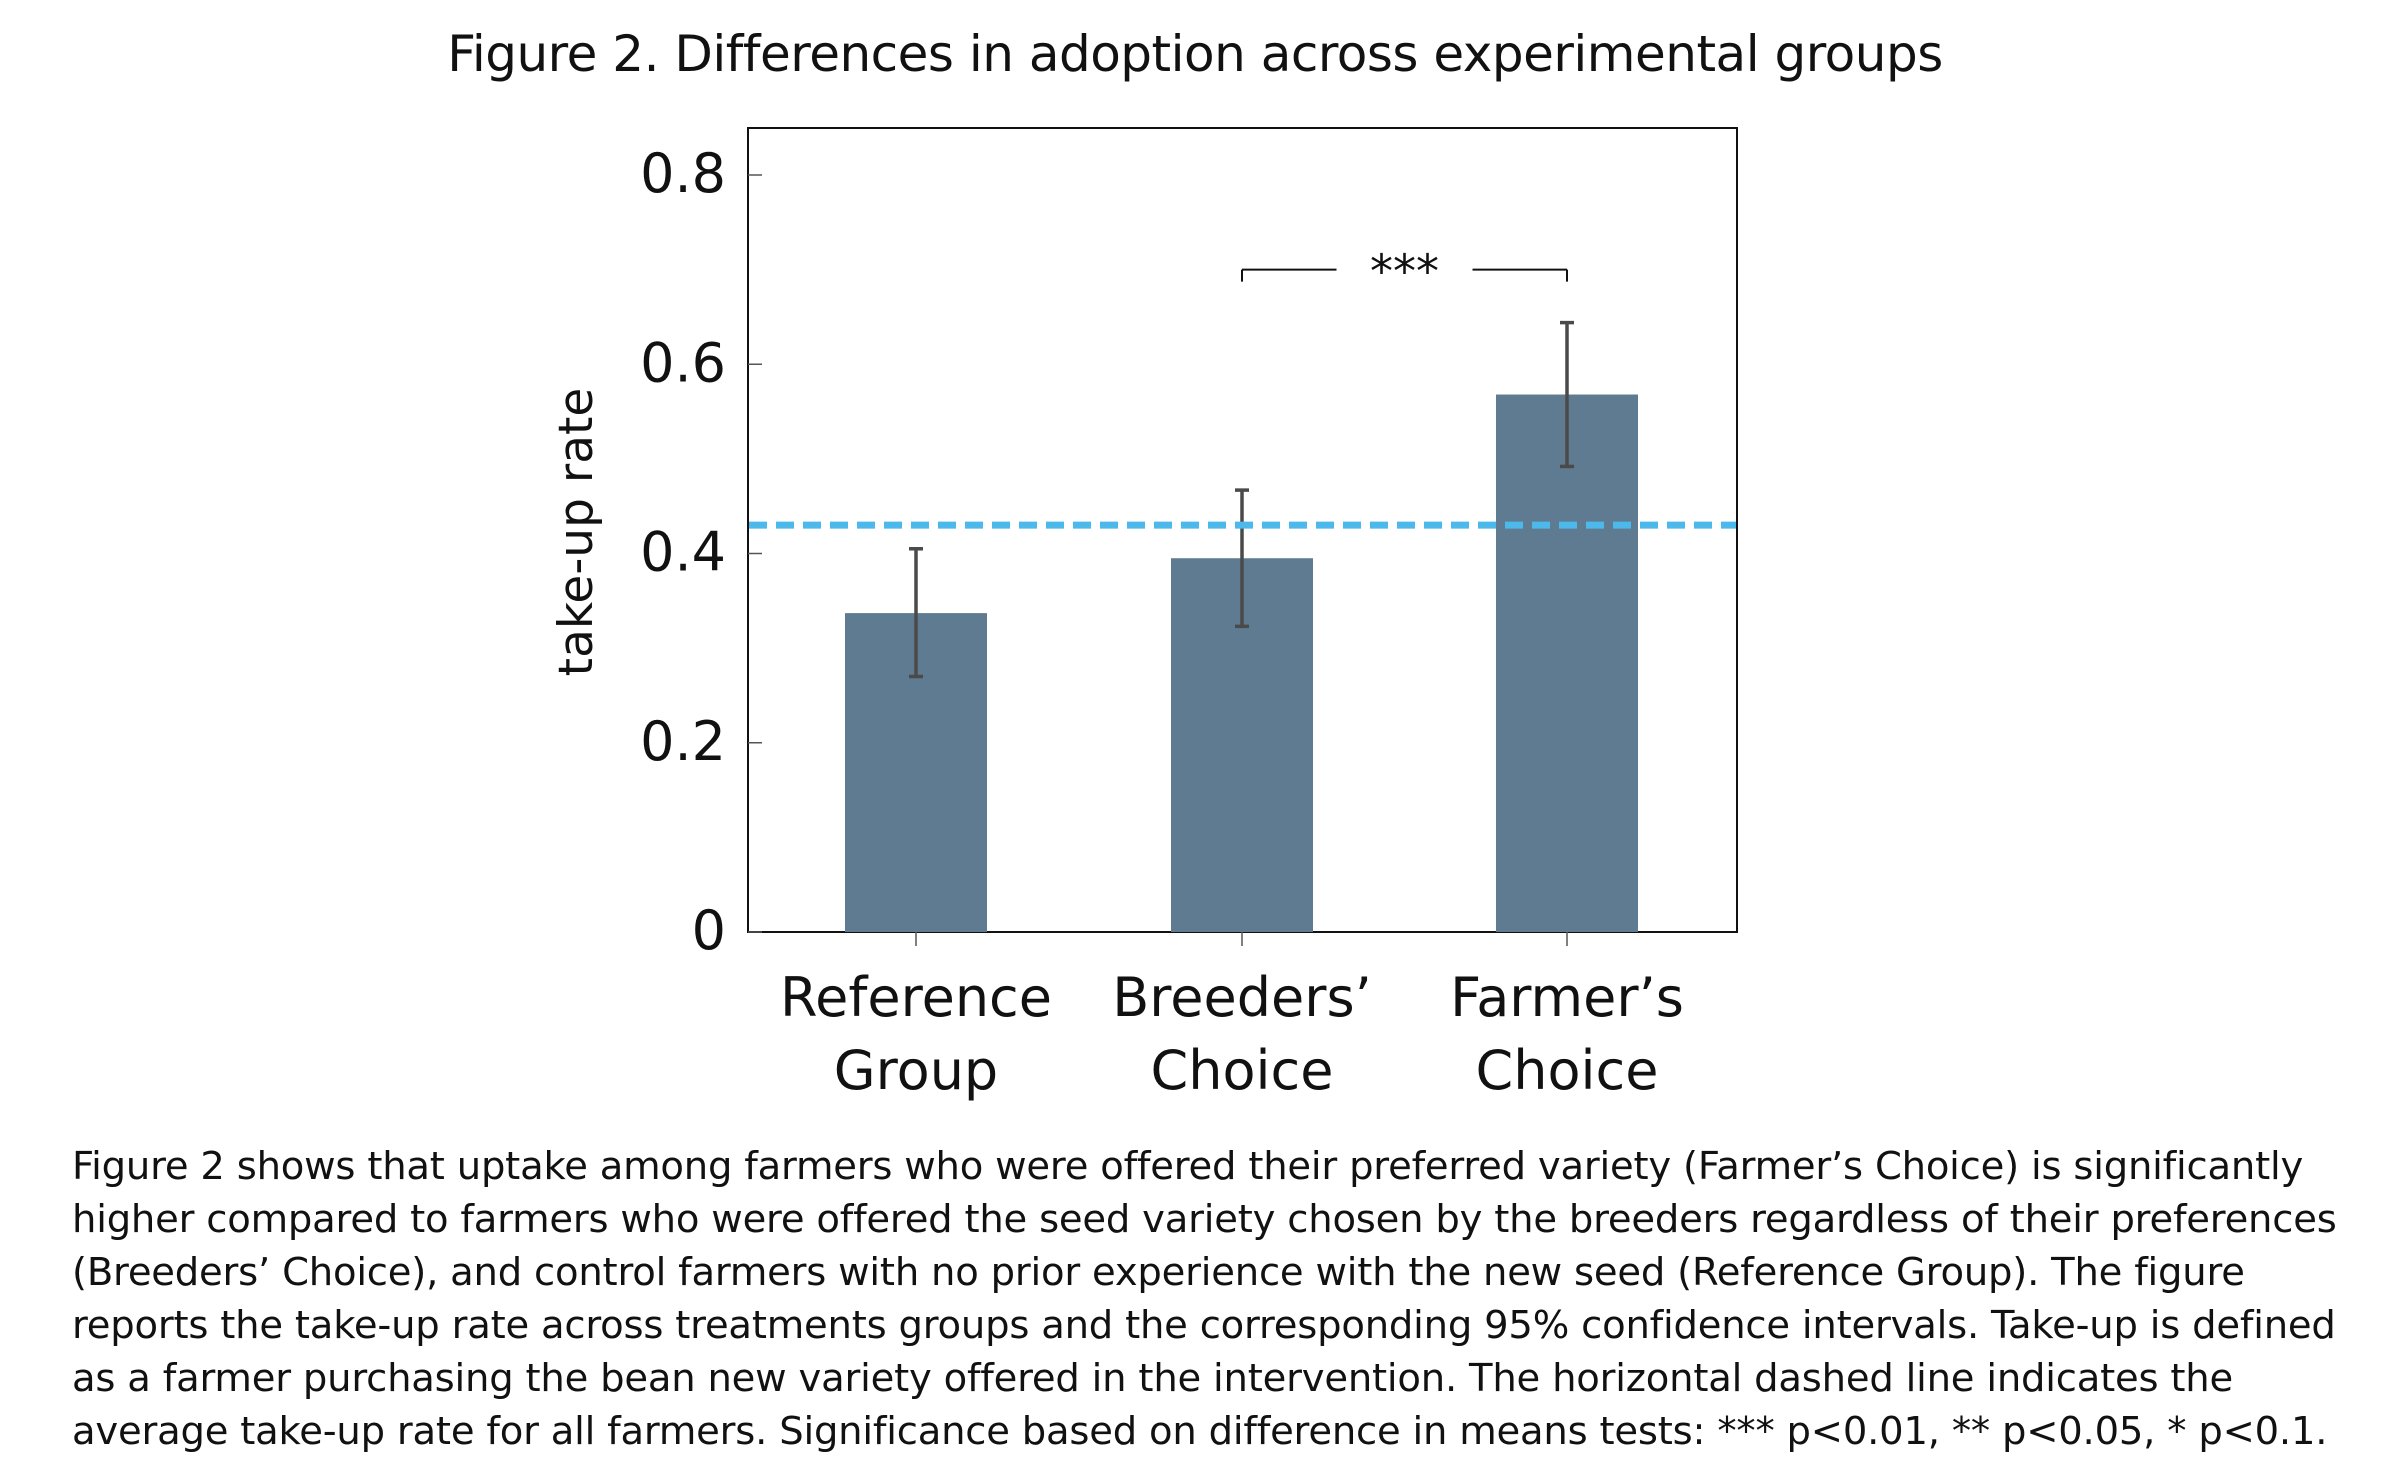 Image resolution: width=2390 pixels, height=1464 pixels. Describe the element at coordinates (683, 362) in the screenshot. I see `y-tick-label: 0.6` at that location.